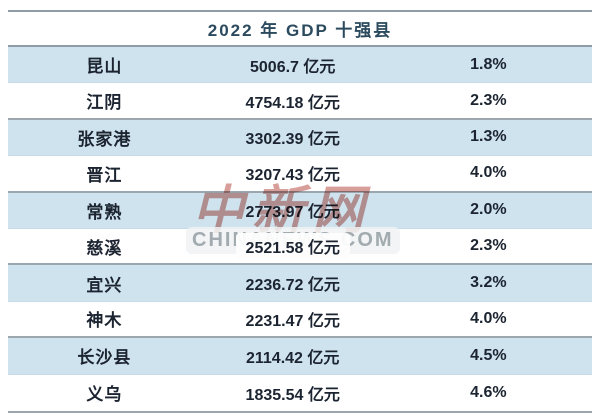 This screenshot has width=600, height=419. I want to click on growth-rate-cell: 4.6%, so click(488, 392).